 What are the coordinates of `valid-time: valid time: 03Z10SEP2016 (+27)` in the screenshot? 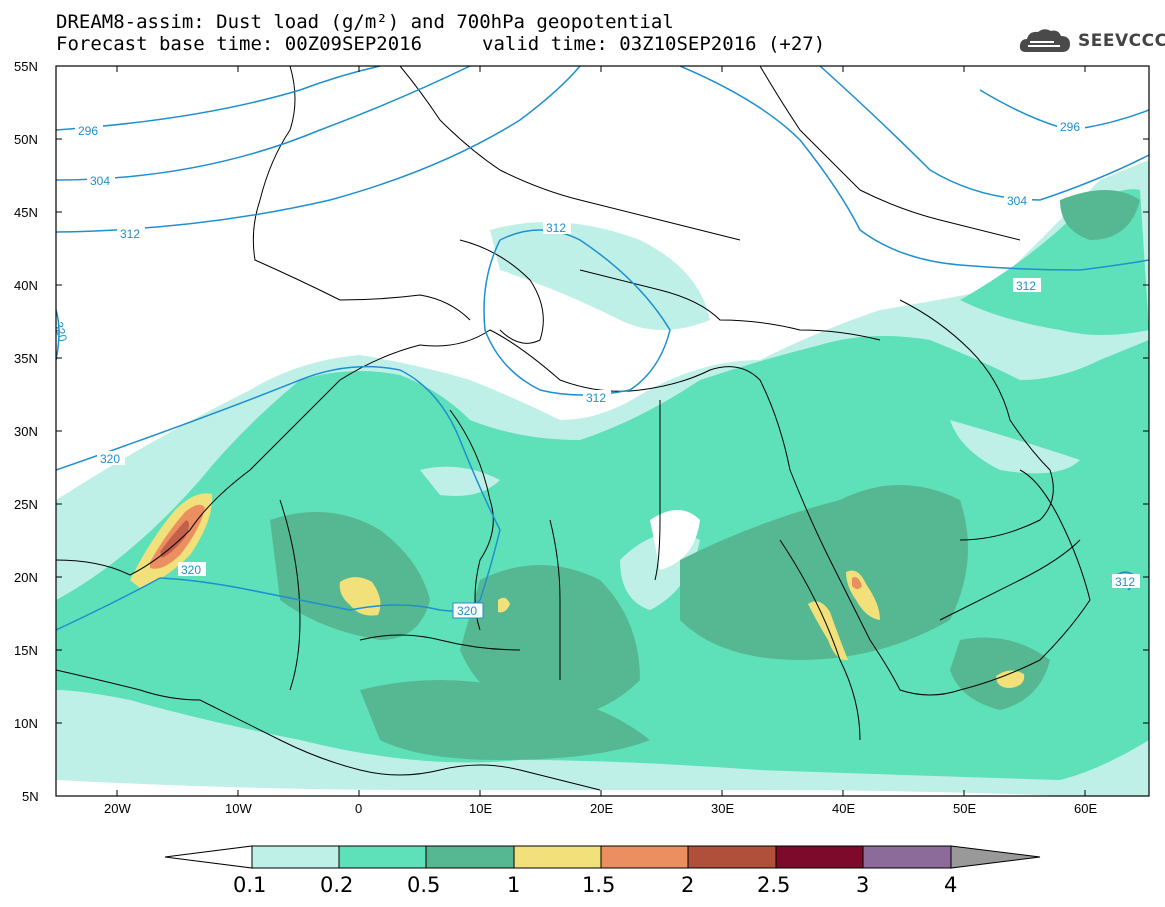 It's located at (654, 44).